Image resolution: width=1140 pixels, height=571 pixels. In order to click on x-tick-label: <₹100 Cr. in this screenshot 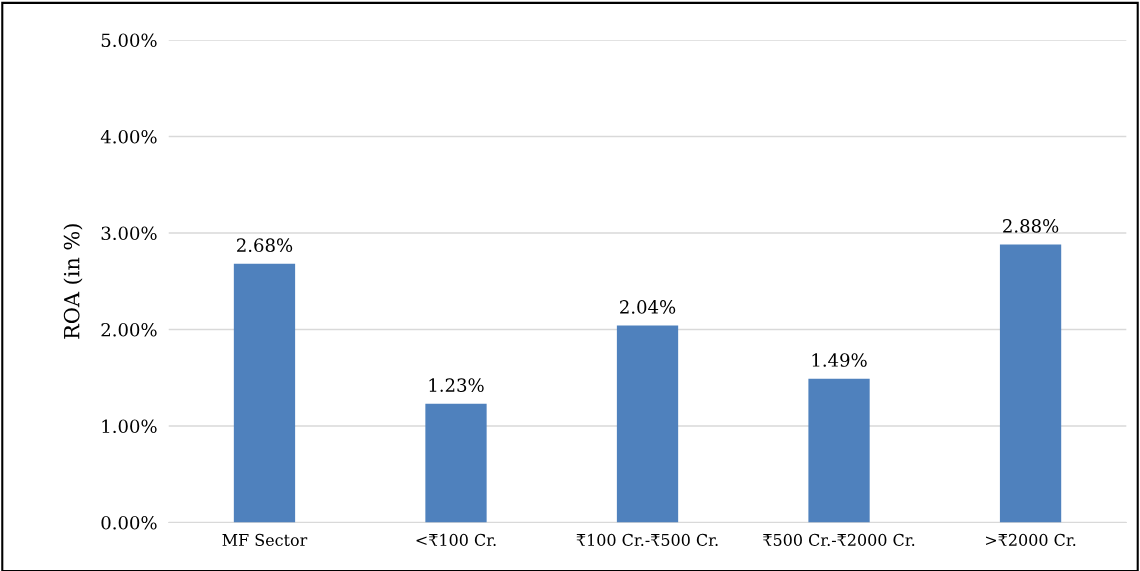, I will do `click(456, 539)`.